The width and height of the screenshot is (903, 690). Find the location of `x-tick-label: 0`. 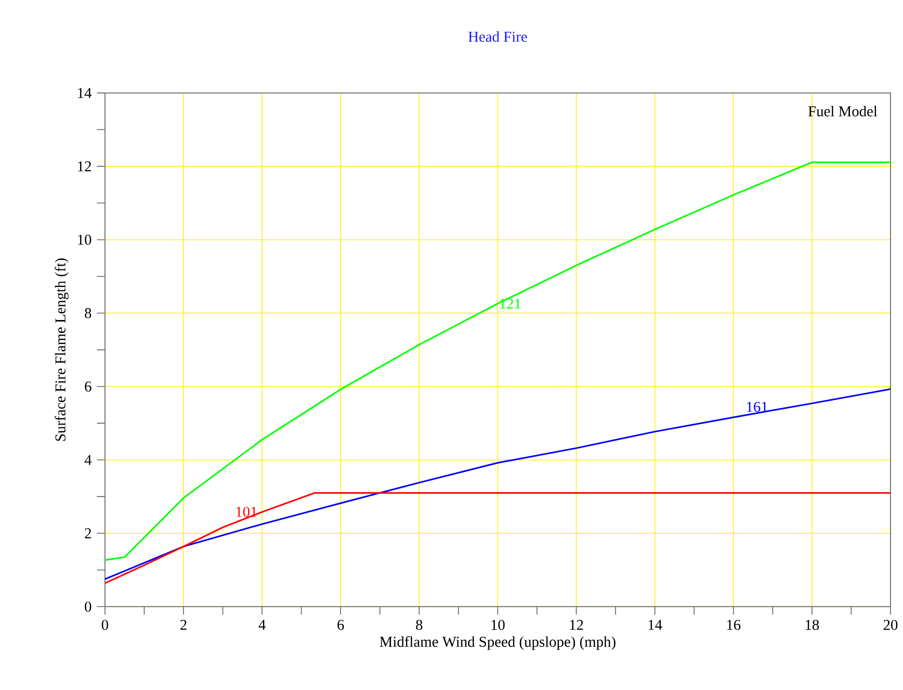

x-tick-label: 0 is located at coordinates (105, 625).